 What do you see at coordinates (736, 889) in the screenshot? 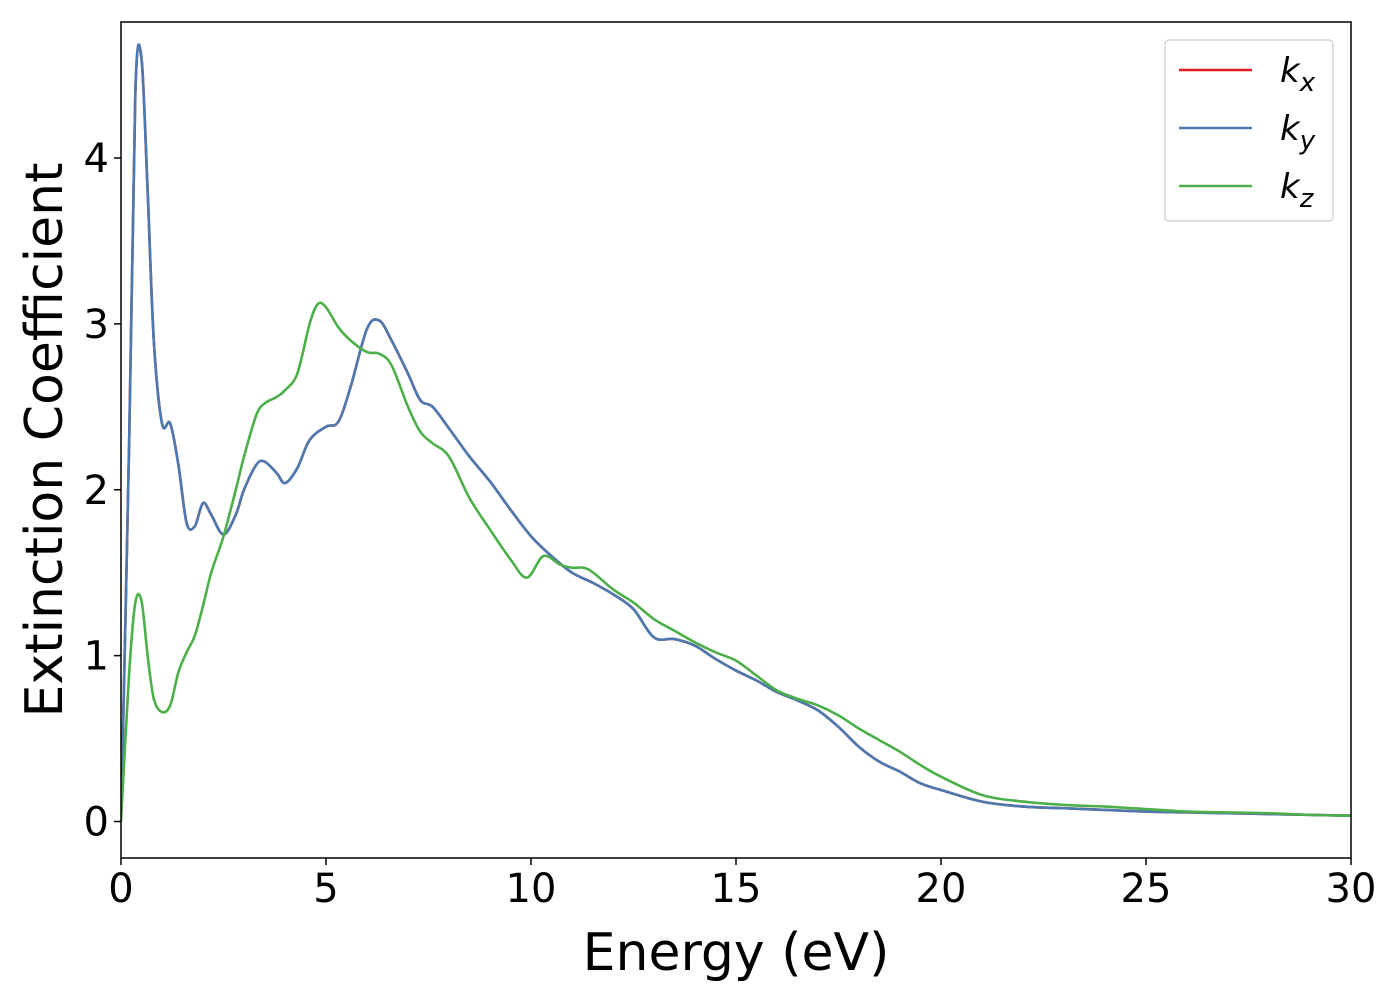
I see `x-tick-label: 15` at bounding box center [736, 889].